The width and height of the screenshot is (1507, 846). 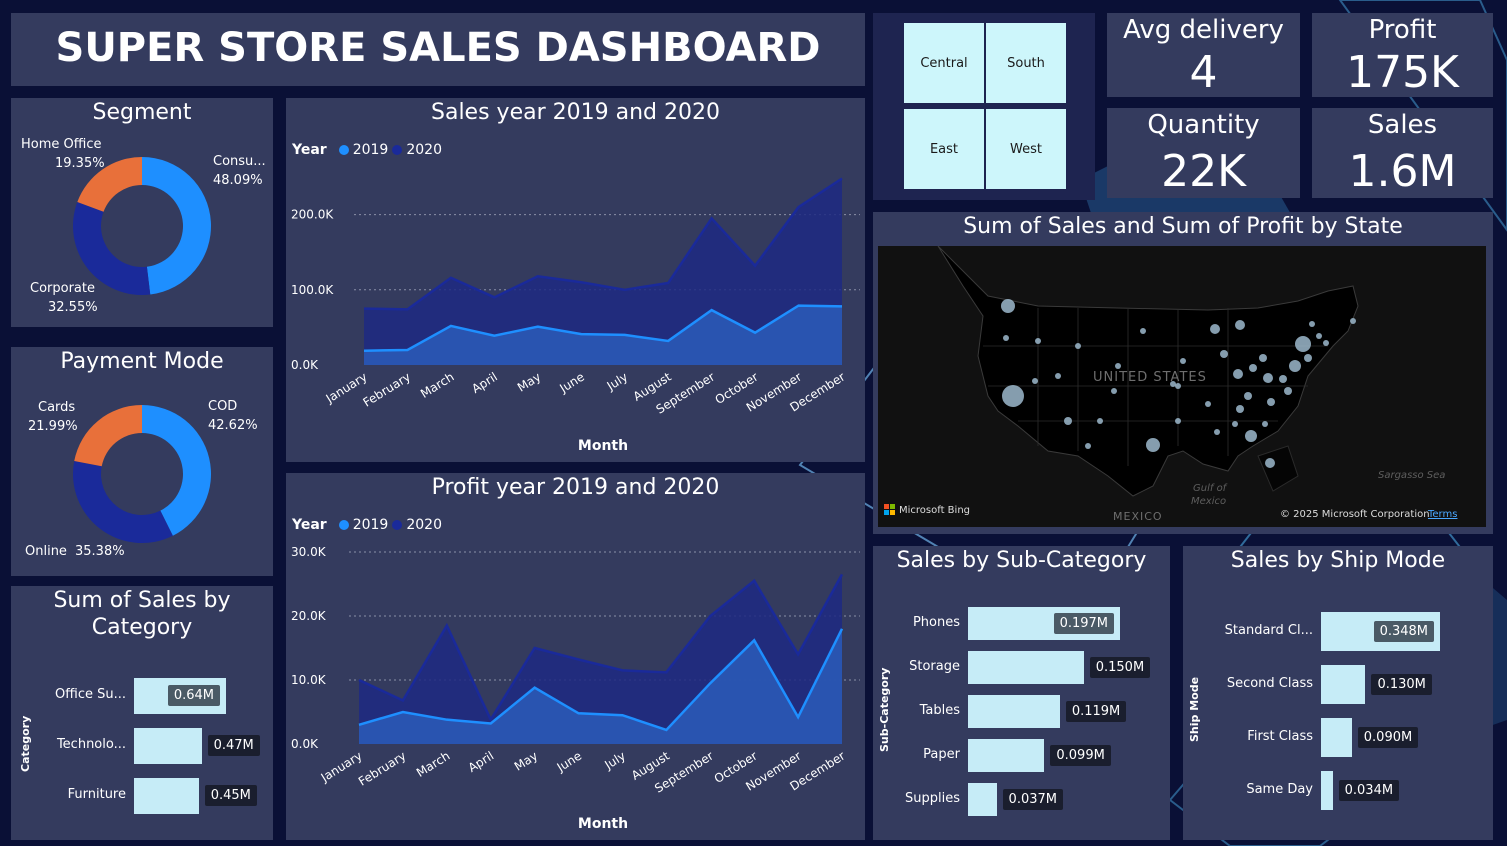 What do you see at coordinates (617, 382) in the screenshot?
I see `x-tick-label: July` at bounding box center [617, 382].